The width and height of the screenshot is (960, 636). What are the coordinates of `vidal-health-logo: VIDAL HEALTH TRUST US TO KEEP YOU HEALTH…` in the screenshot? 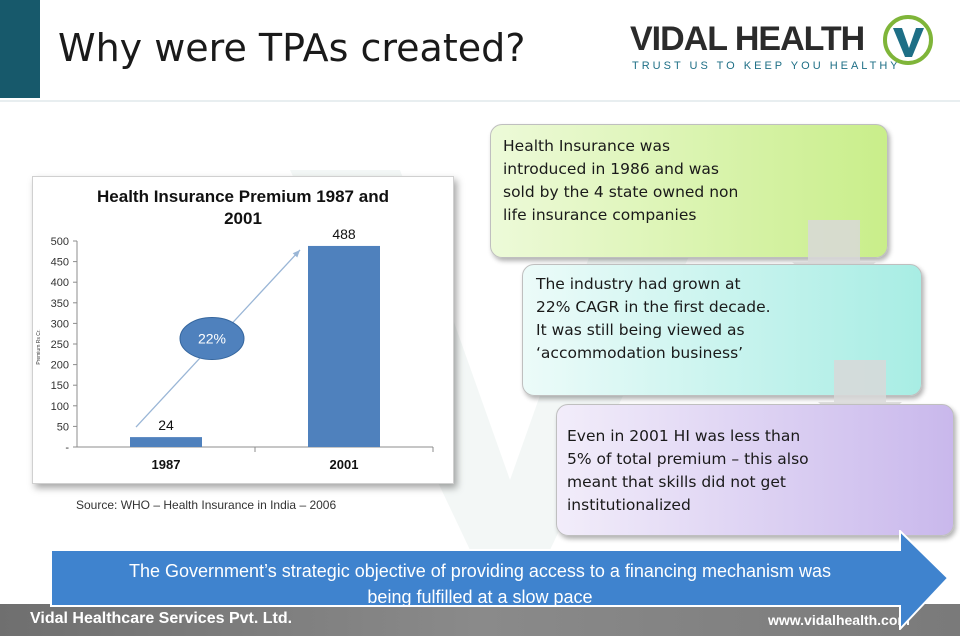 It's located at (785, 43).